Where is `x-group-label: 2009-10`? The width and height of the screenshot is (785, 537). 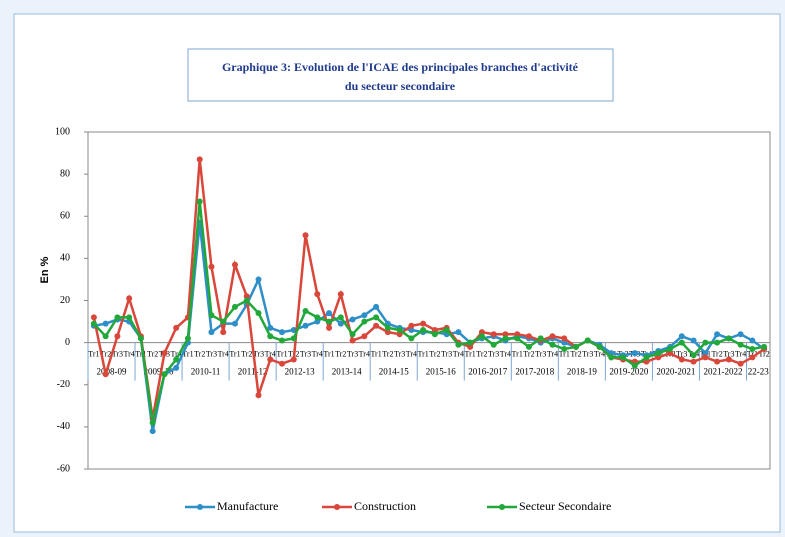 x-group-label: 2009-10 is located at coordinates (159, 372).